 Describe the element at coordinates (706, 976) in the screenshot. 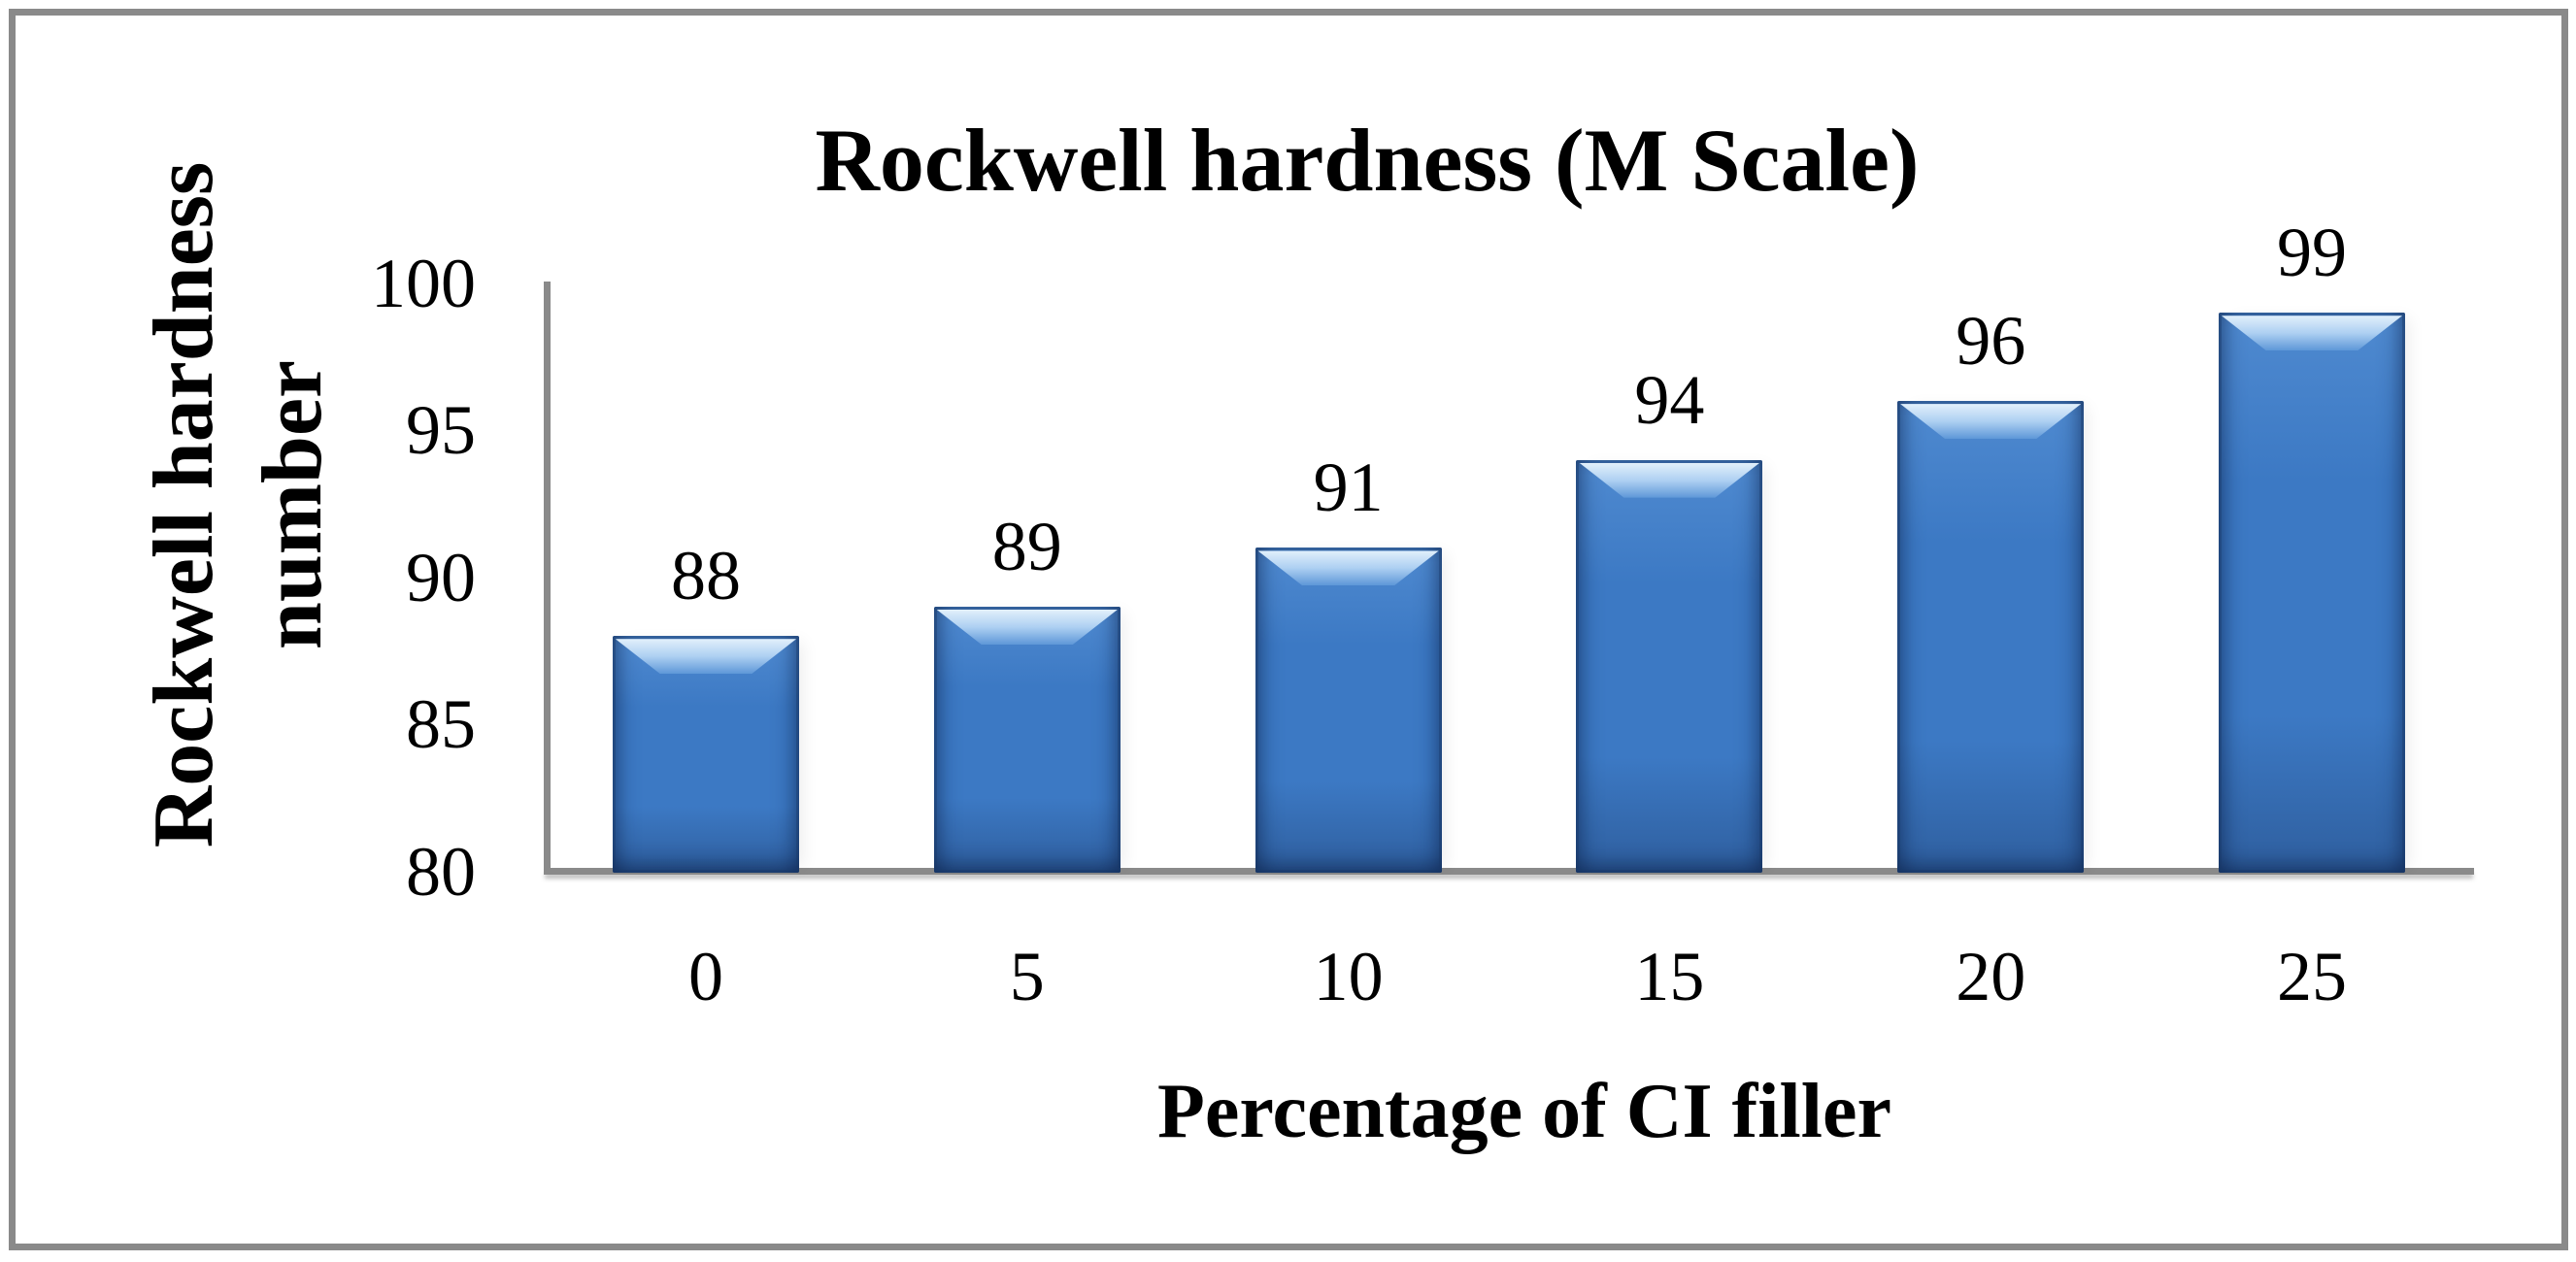

I see `x-tick-label: 0` at that location.